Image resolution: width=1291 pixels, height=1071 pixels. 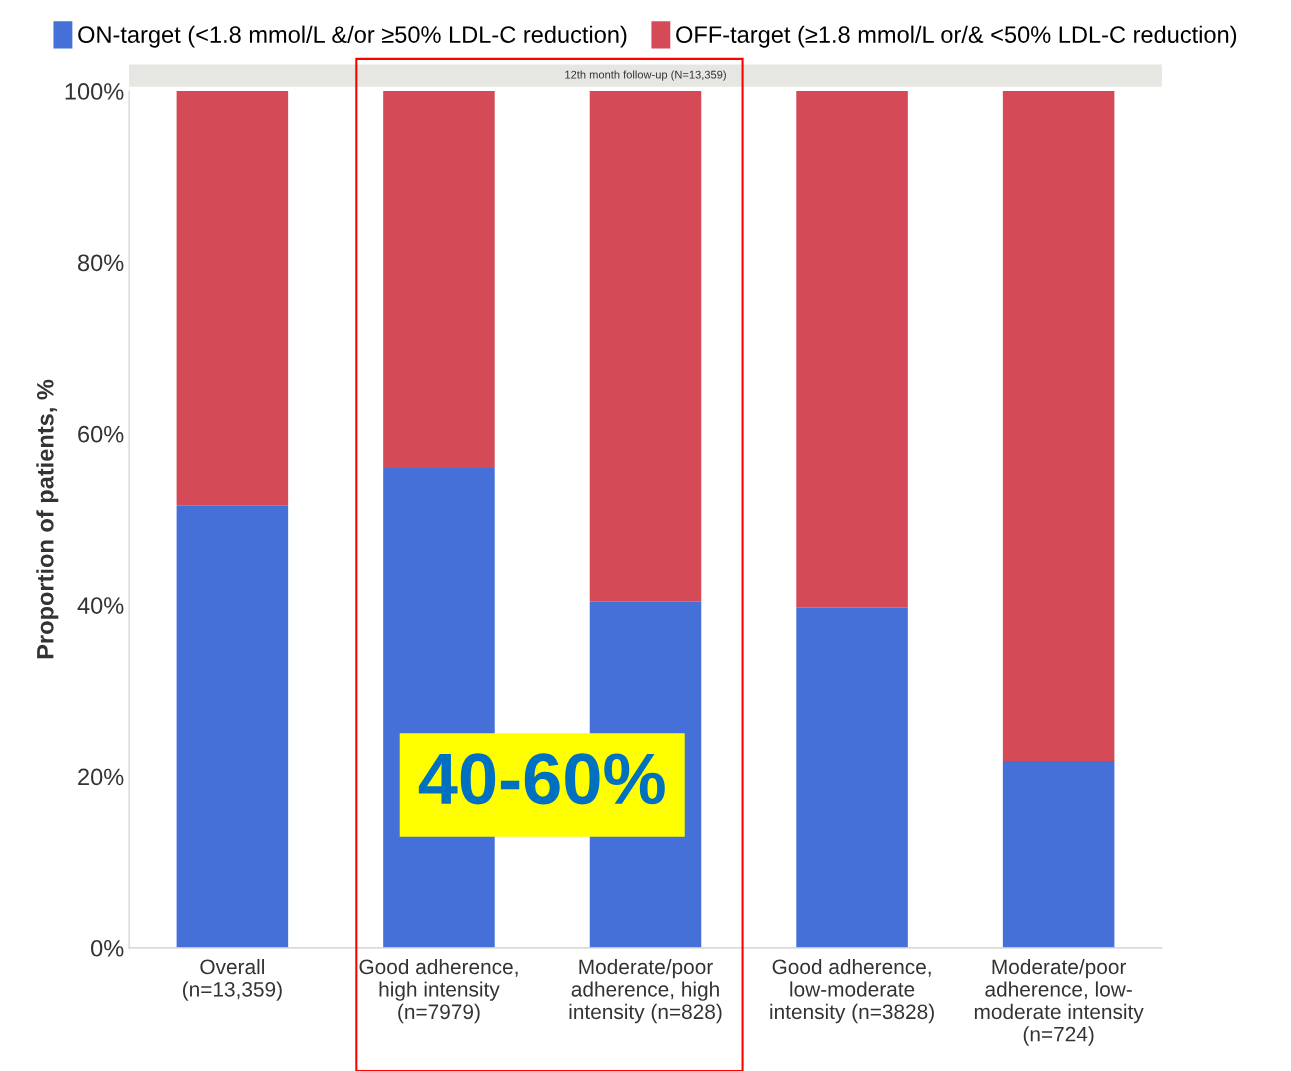 What do you see at coordinates (541, 779) in the screenshot?
I see `annotation: 40-60%` at bounding box center [541, 779].